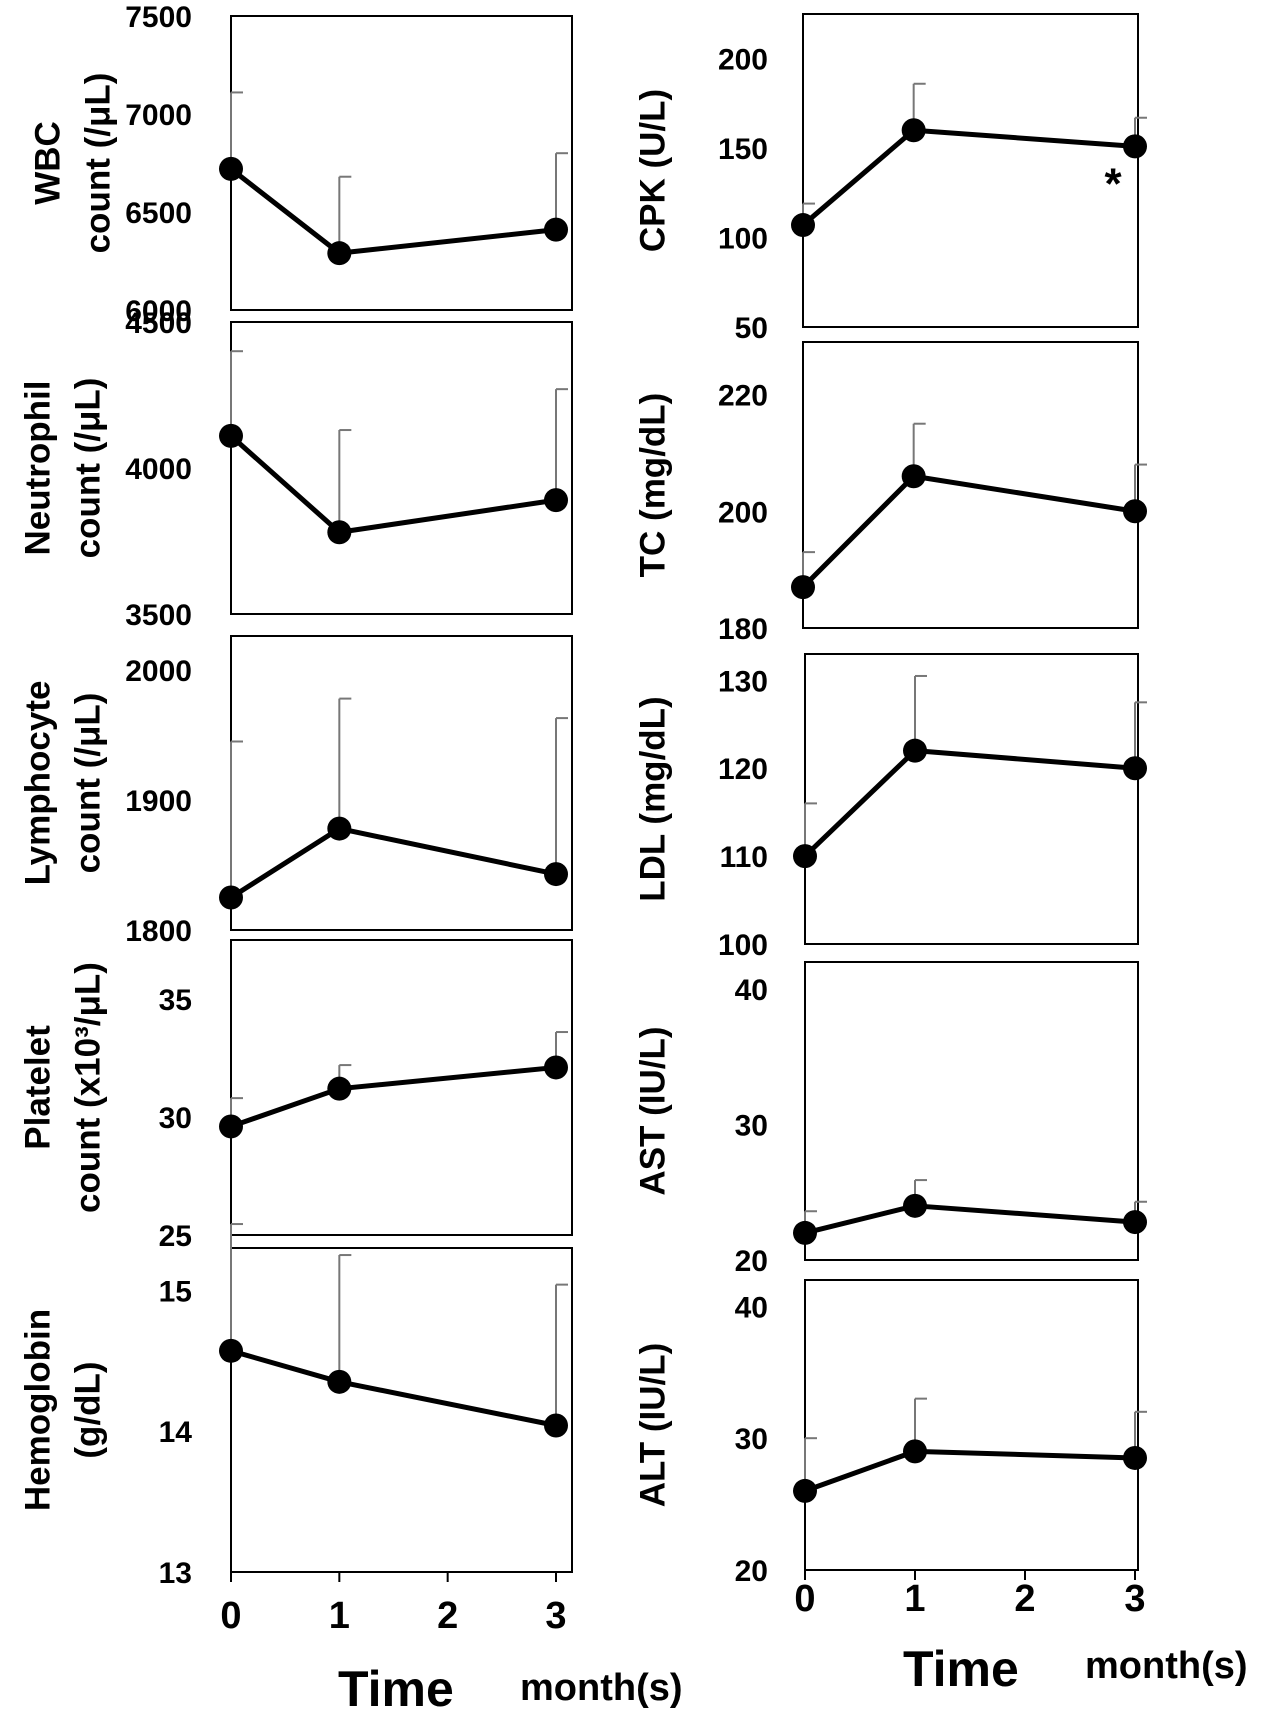 The image size is (1280, 1711). What do you see at coordinates (175, 1000) in the screenshot?
I see `y-tick-label: 35` at bounding box center [175, 1000].